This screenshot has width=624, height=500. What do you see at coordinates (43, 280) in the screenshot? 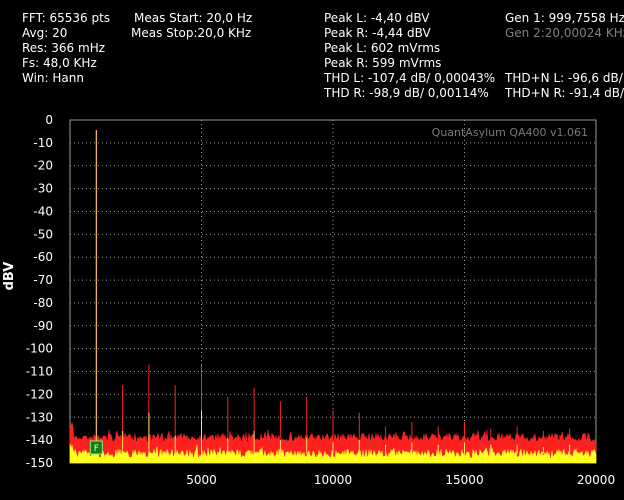
I see `y-tick-label: -70` at bounding box center [43, 280].